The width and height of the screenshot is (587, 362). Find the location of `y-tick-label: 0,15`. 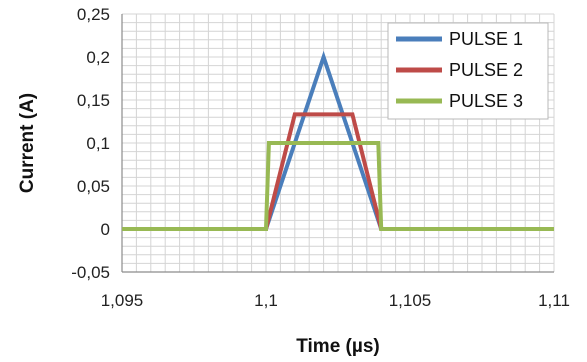

y-tick-label: 0,15 is located at coordinates (93, 100).